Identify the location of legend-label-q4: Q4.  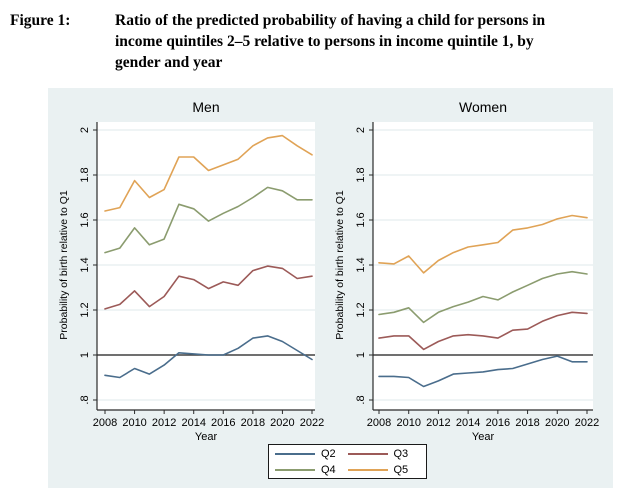
(328, 469).